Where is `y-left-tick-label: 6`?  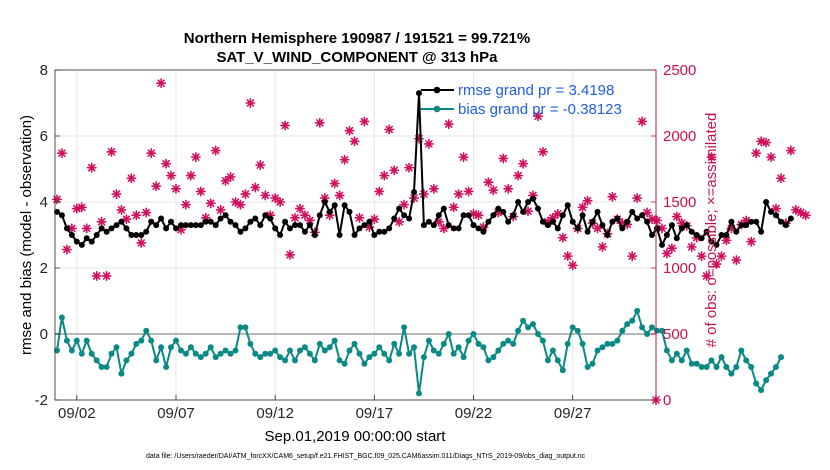
y-left-tick-label: 6 is located at coordinates (44, 136).